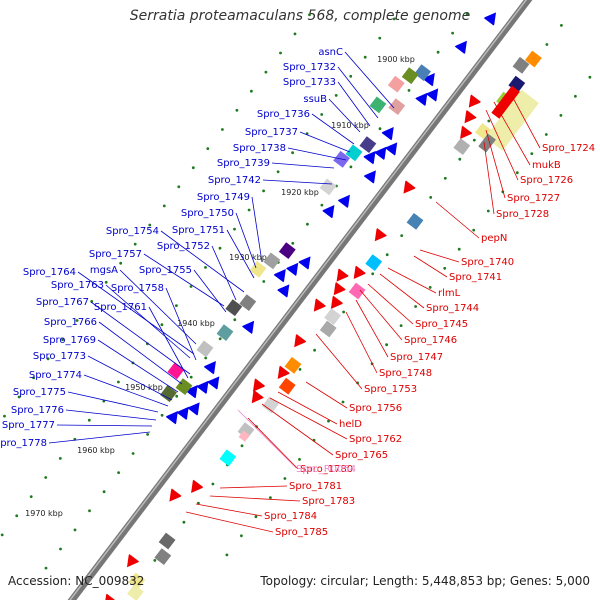  Describe the element at coordinates (137, 288) in the screenshot. I see `forward-gene-label: Spro_1758` at that location.